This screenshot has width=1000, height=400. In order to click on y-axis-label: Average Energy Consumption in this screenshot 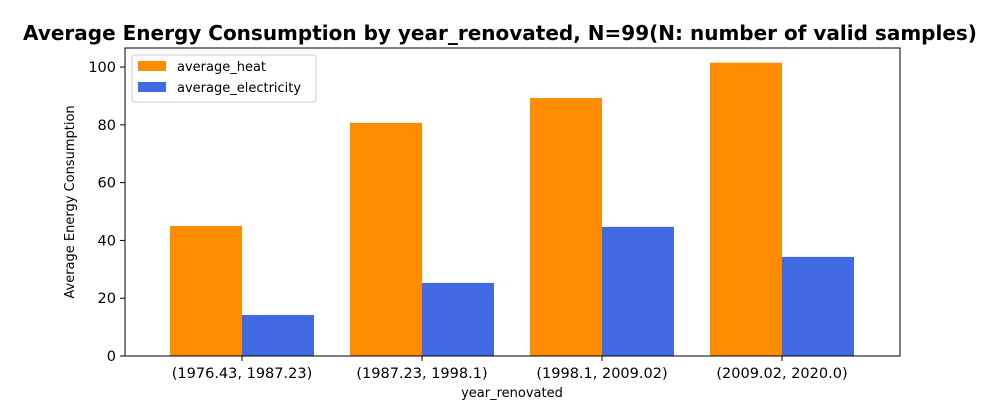, I will do `click(70, 201)`.